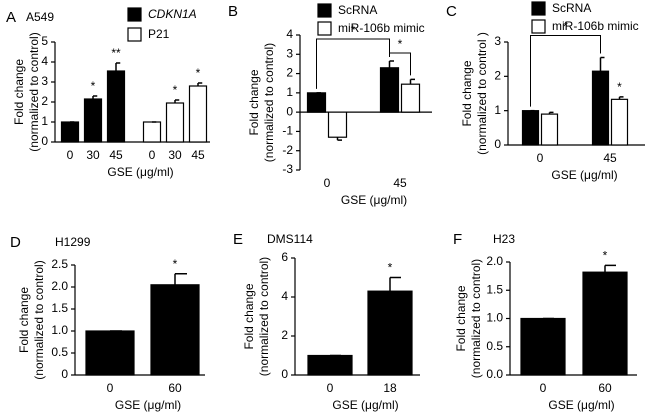  What do you see at coordinates (59, 264) in the screenshot?
I see `y-tick-label: 2.5` at bounding box center [59, 264].